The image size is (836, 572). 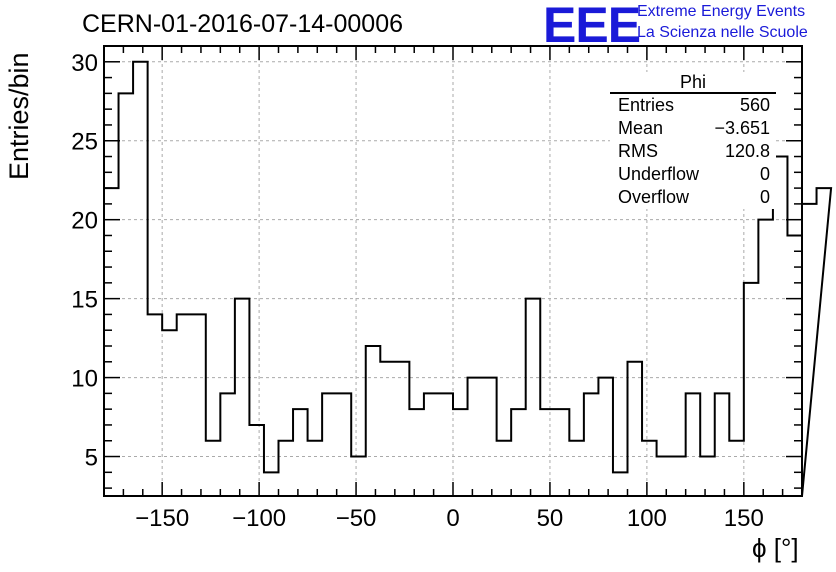 What do you see at coordinates (91, 458) in the screenshot?
I see `y-tick-label: 5` at bounding box center [91, 458].